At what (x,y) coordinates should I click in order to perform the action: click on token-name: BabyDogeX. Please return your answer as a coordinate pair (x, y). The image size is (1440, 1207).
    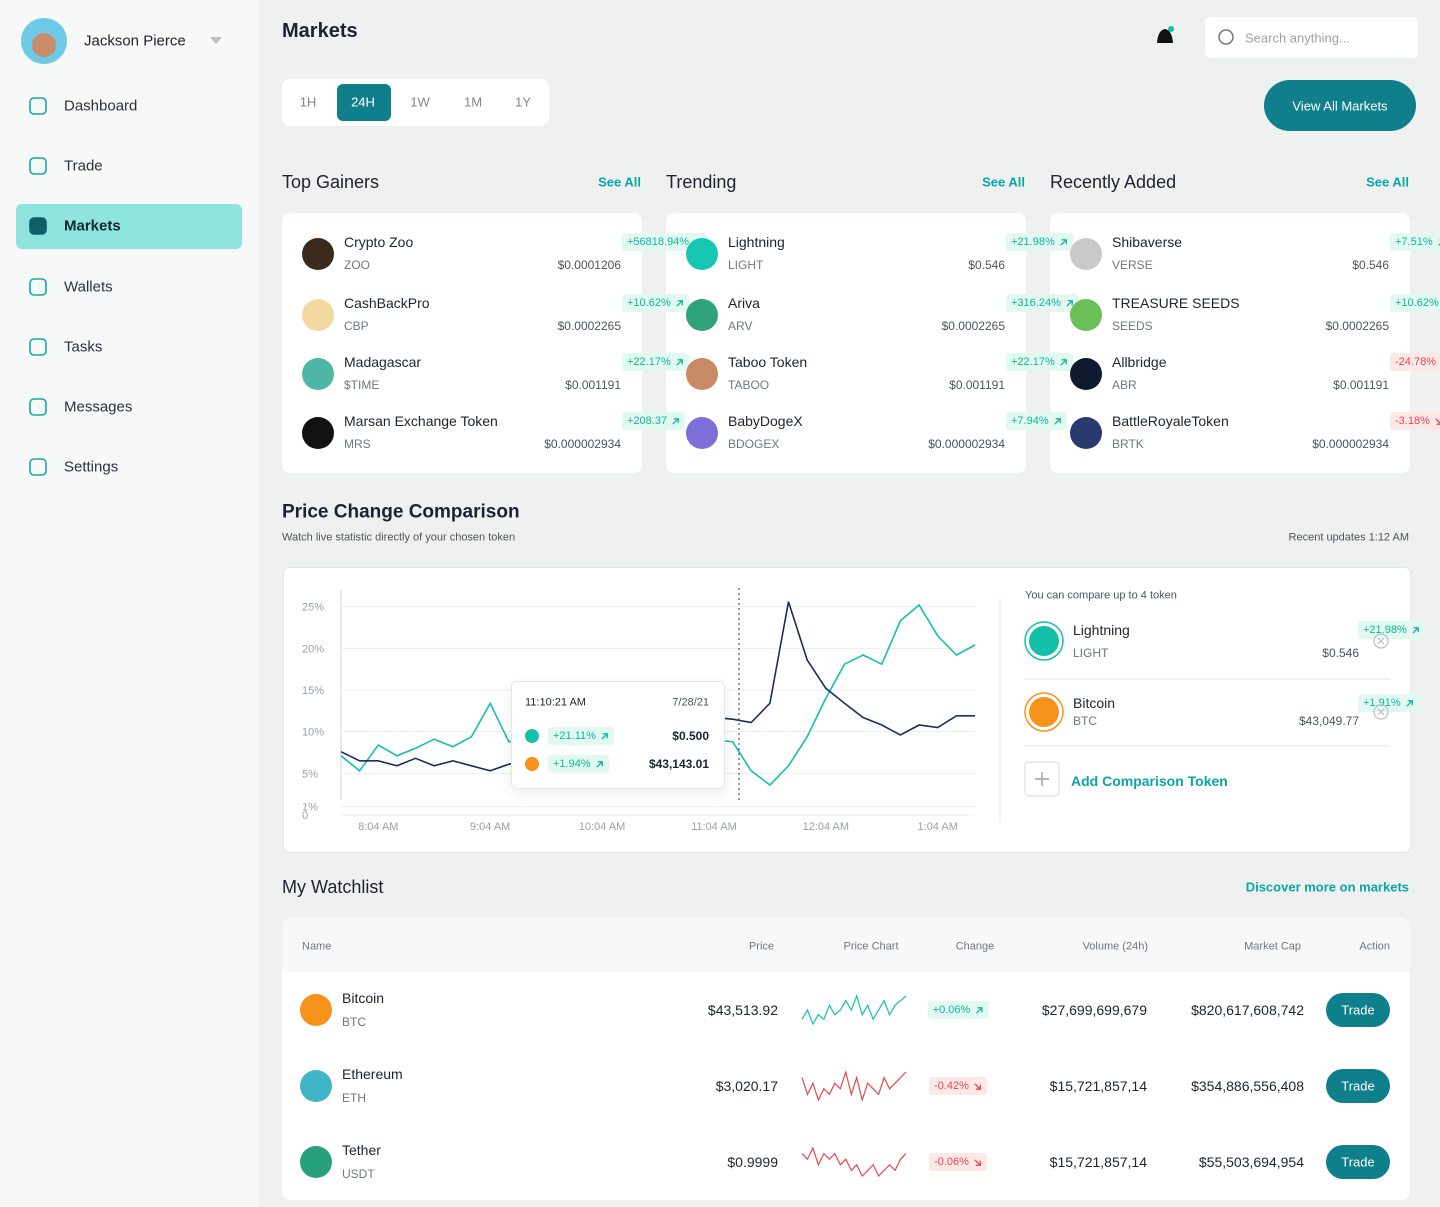
    Looking at the image, I should click on (765, 421).